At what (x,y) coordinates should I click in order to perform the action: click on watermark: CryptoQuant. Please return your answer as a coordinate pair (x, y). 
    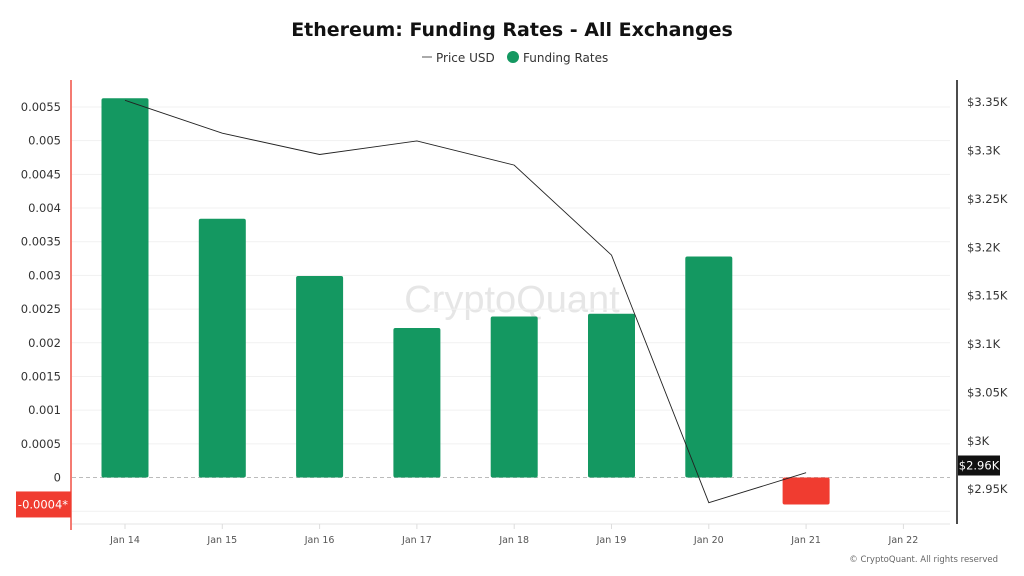
    Looking at the image, I should click on (512, 300).